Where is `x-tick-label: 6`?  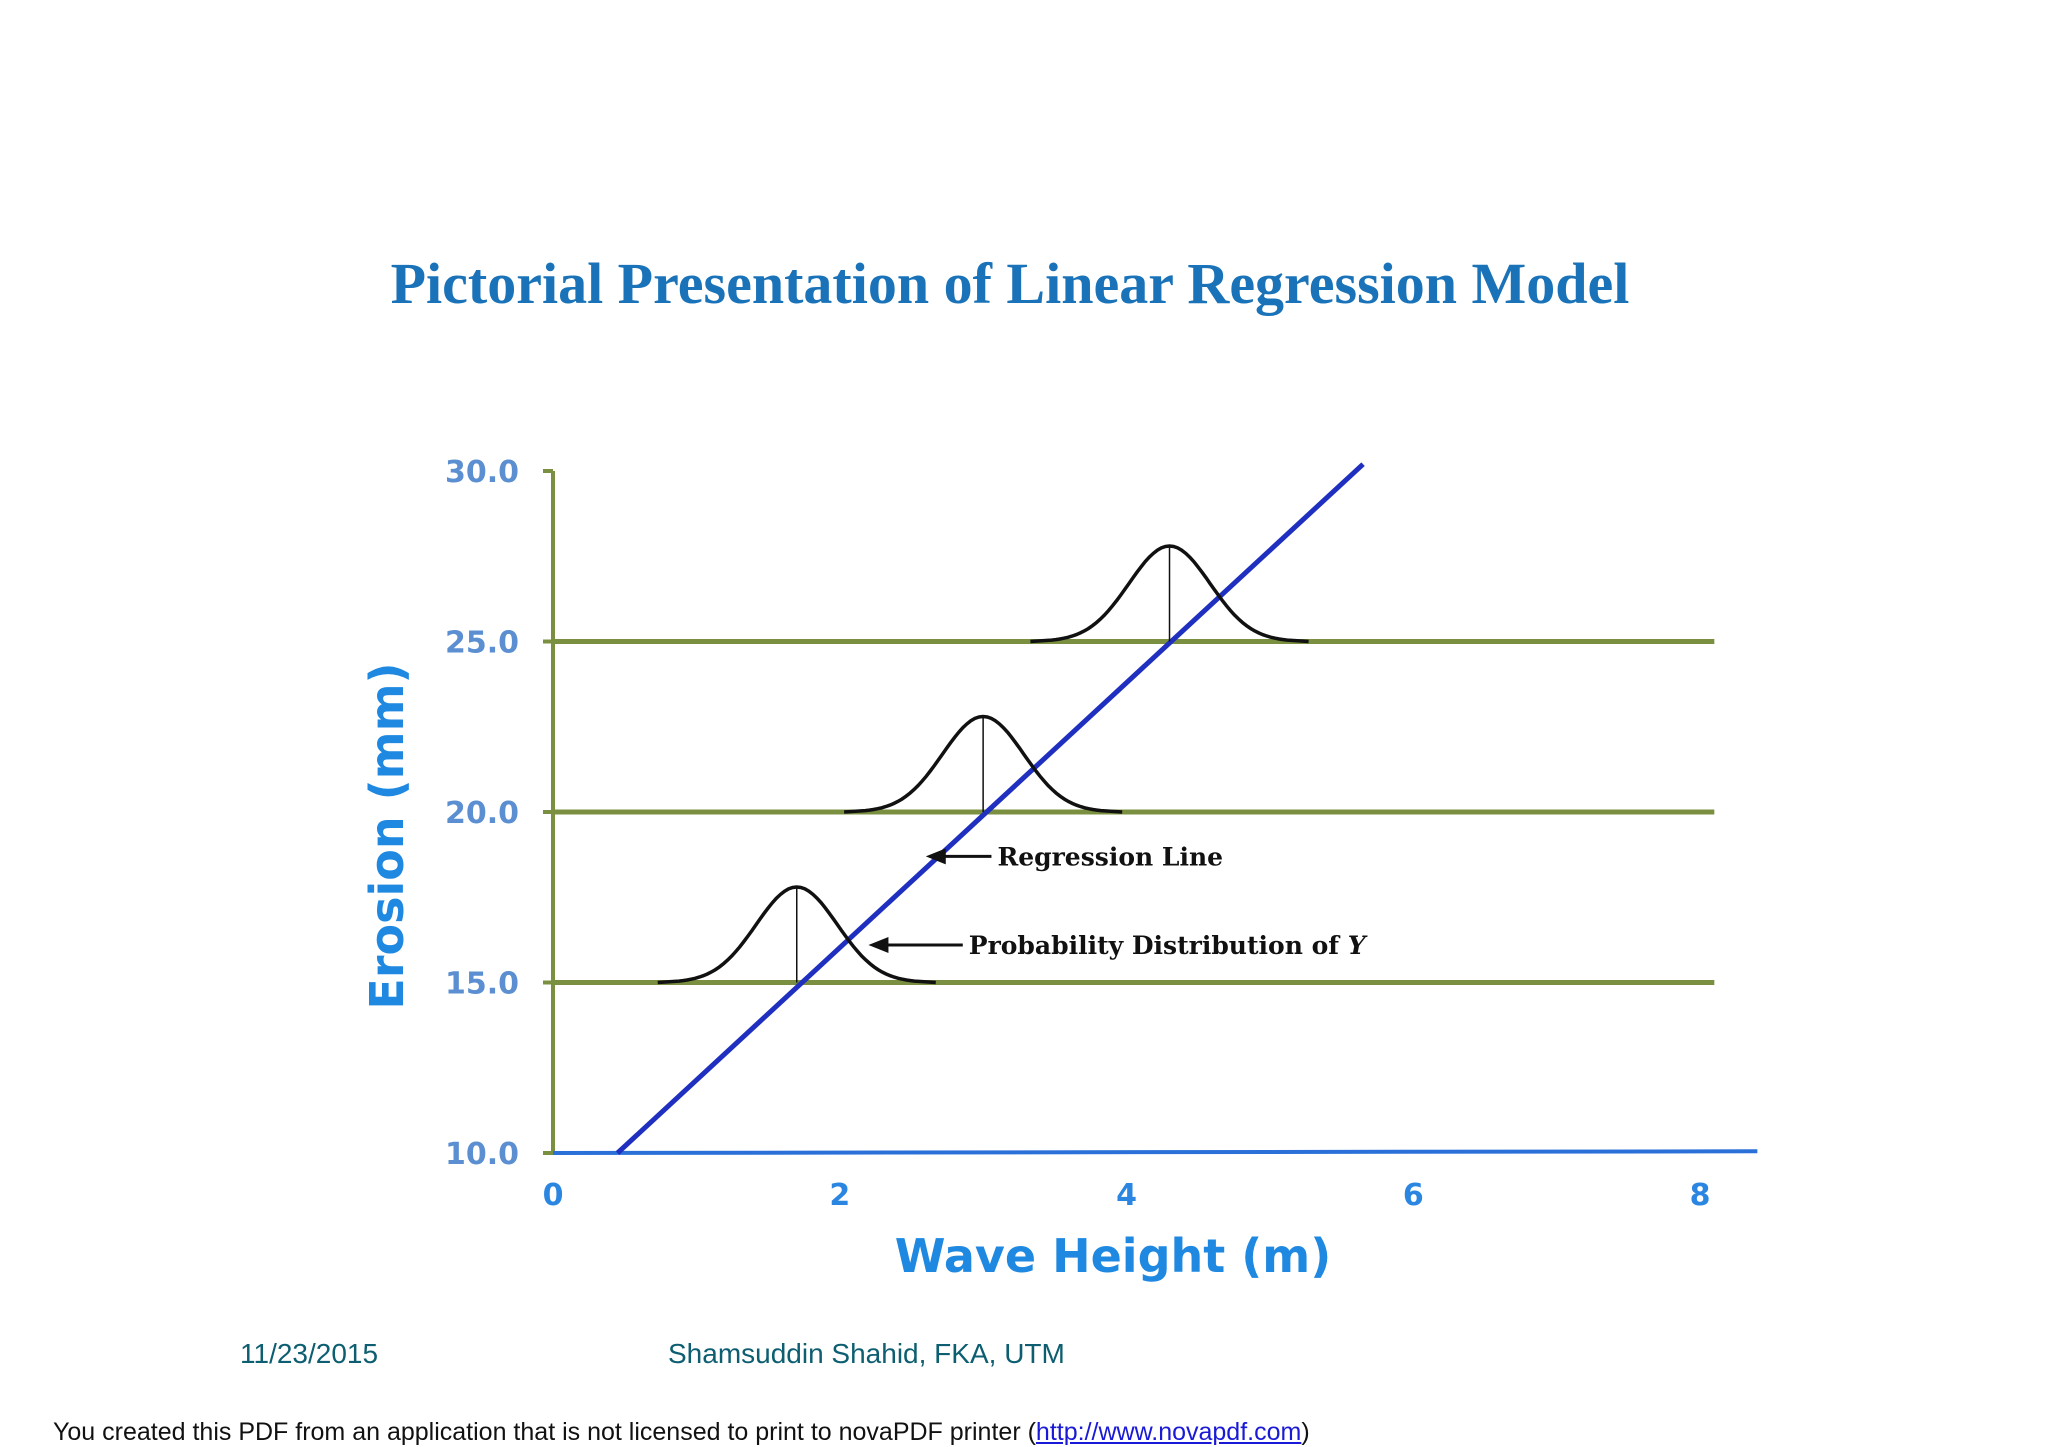 x-tick-label: 6 is located at coordinates (1413, 1195).